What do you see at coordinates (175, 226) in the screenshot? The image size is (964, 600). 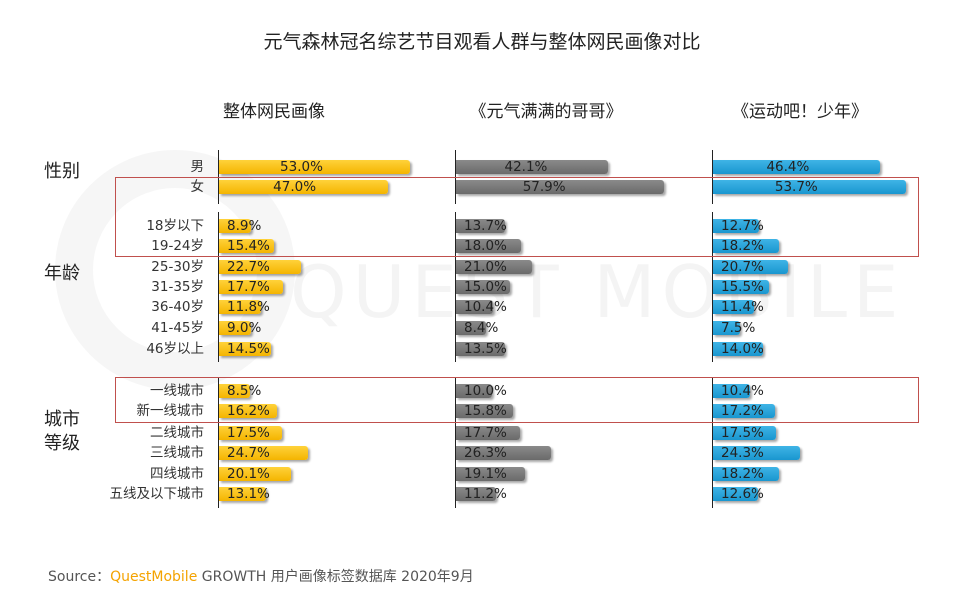 I see `row-label: 18岁以下` at bounding box center [175, 226].